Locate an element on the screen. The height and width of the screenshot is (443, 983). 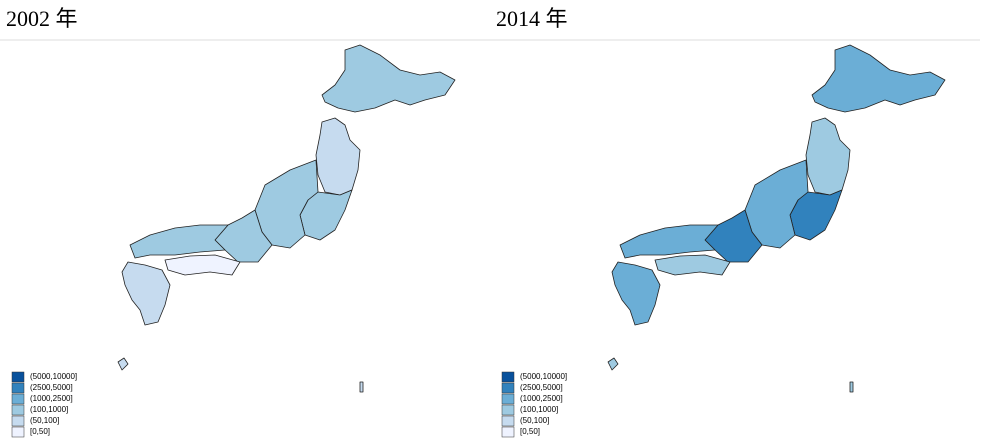
panel-title: 2014 年 is located at coordinates (532, 18).